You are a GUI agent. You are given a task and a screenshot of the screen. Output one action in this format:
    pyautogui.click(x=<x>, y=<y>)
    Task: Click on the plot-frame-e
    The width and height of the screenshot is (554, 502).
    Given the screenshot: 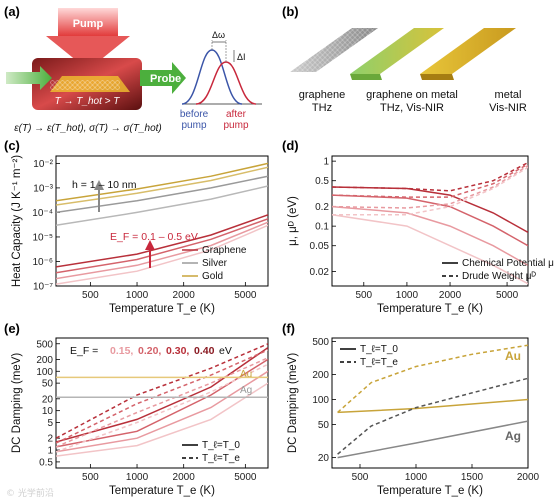 What is the action you would take?
    pyautogui.click(x=162, y=403)
    